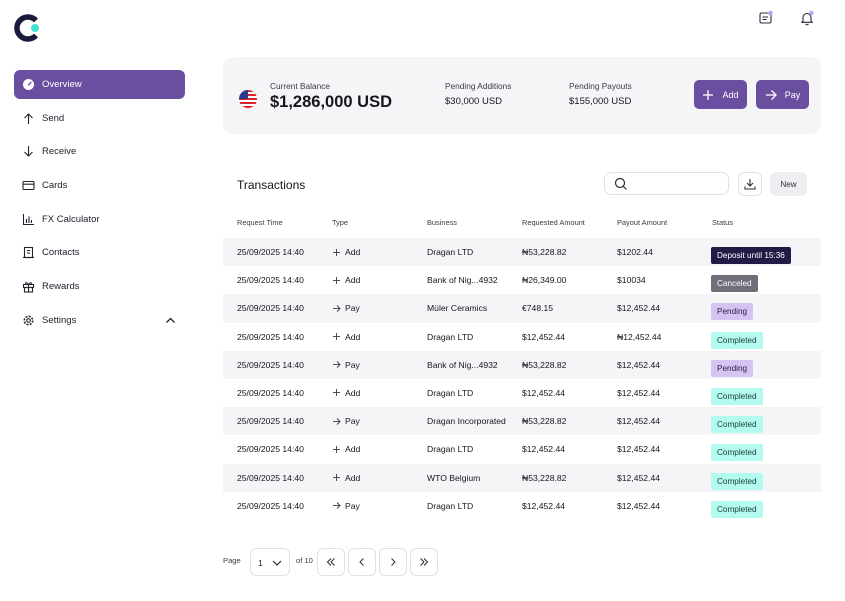 The width and height of the screenshot is (845, 601). Describe the element at coordinates (362, 562) in the screenshot. I see `previous-page-button` at that location.